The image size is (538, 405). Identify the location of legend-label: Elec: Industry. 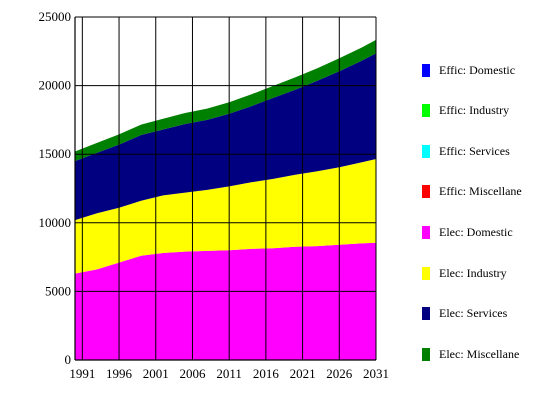
(473, 272).